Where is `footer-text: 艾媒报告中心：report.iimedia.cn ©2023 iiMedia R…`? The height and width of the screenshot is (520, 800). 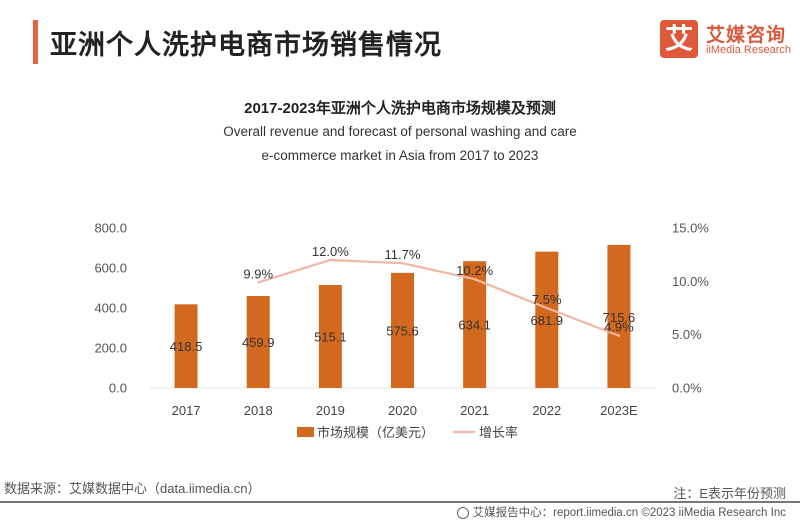
footer-text: 艾媒报告中心：report.iimedia.cn ©2023 iiMedia R… is located at coordinates (629, 513).